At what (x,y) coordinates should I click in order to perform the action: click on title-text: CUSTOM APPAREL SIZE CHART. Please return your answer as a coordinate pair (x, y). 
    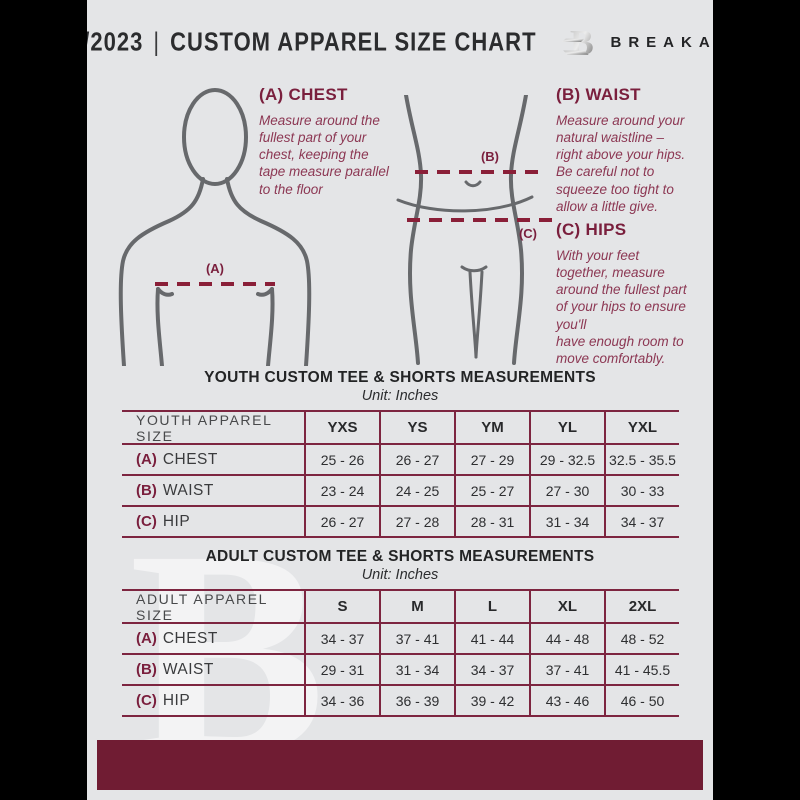
    Looking at the image, I should click on (353, 41).